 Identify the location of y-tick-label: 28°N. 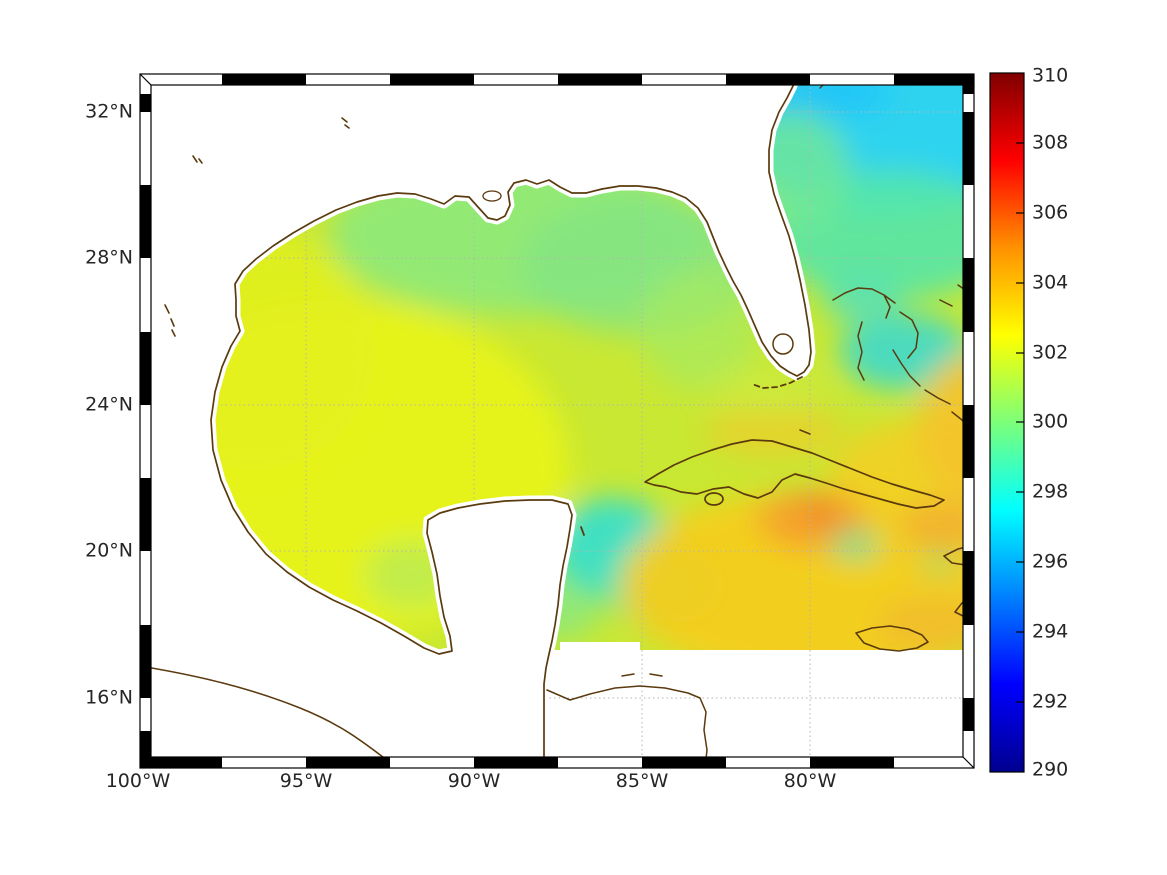
(109, 257).